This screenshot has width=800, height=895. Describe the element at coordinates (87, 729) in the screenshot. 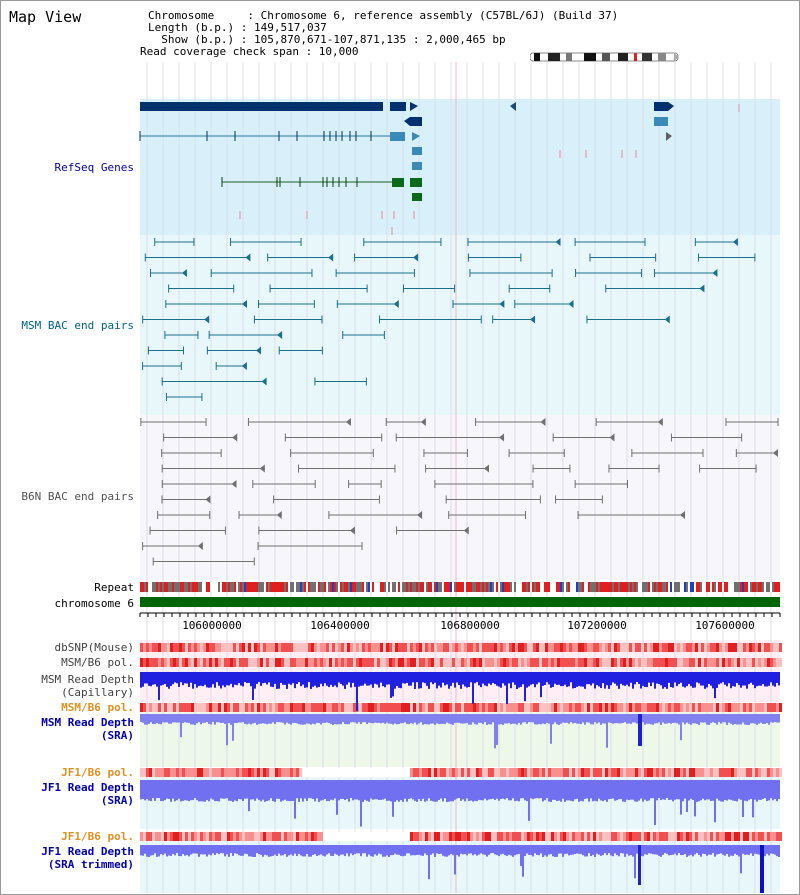

I see `msm-depth-sra-label: MSM Read Depth (SRA)` at that location.